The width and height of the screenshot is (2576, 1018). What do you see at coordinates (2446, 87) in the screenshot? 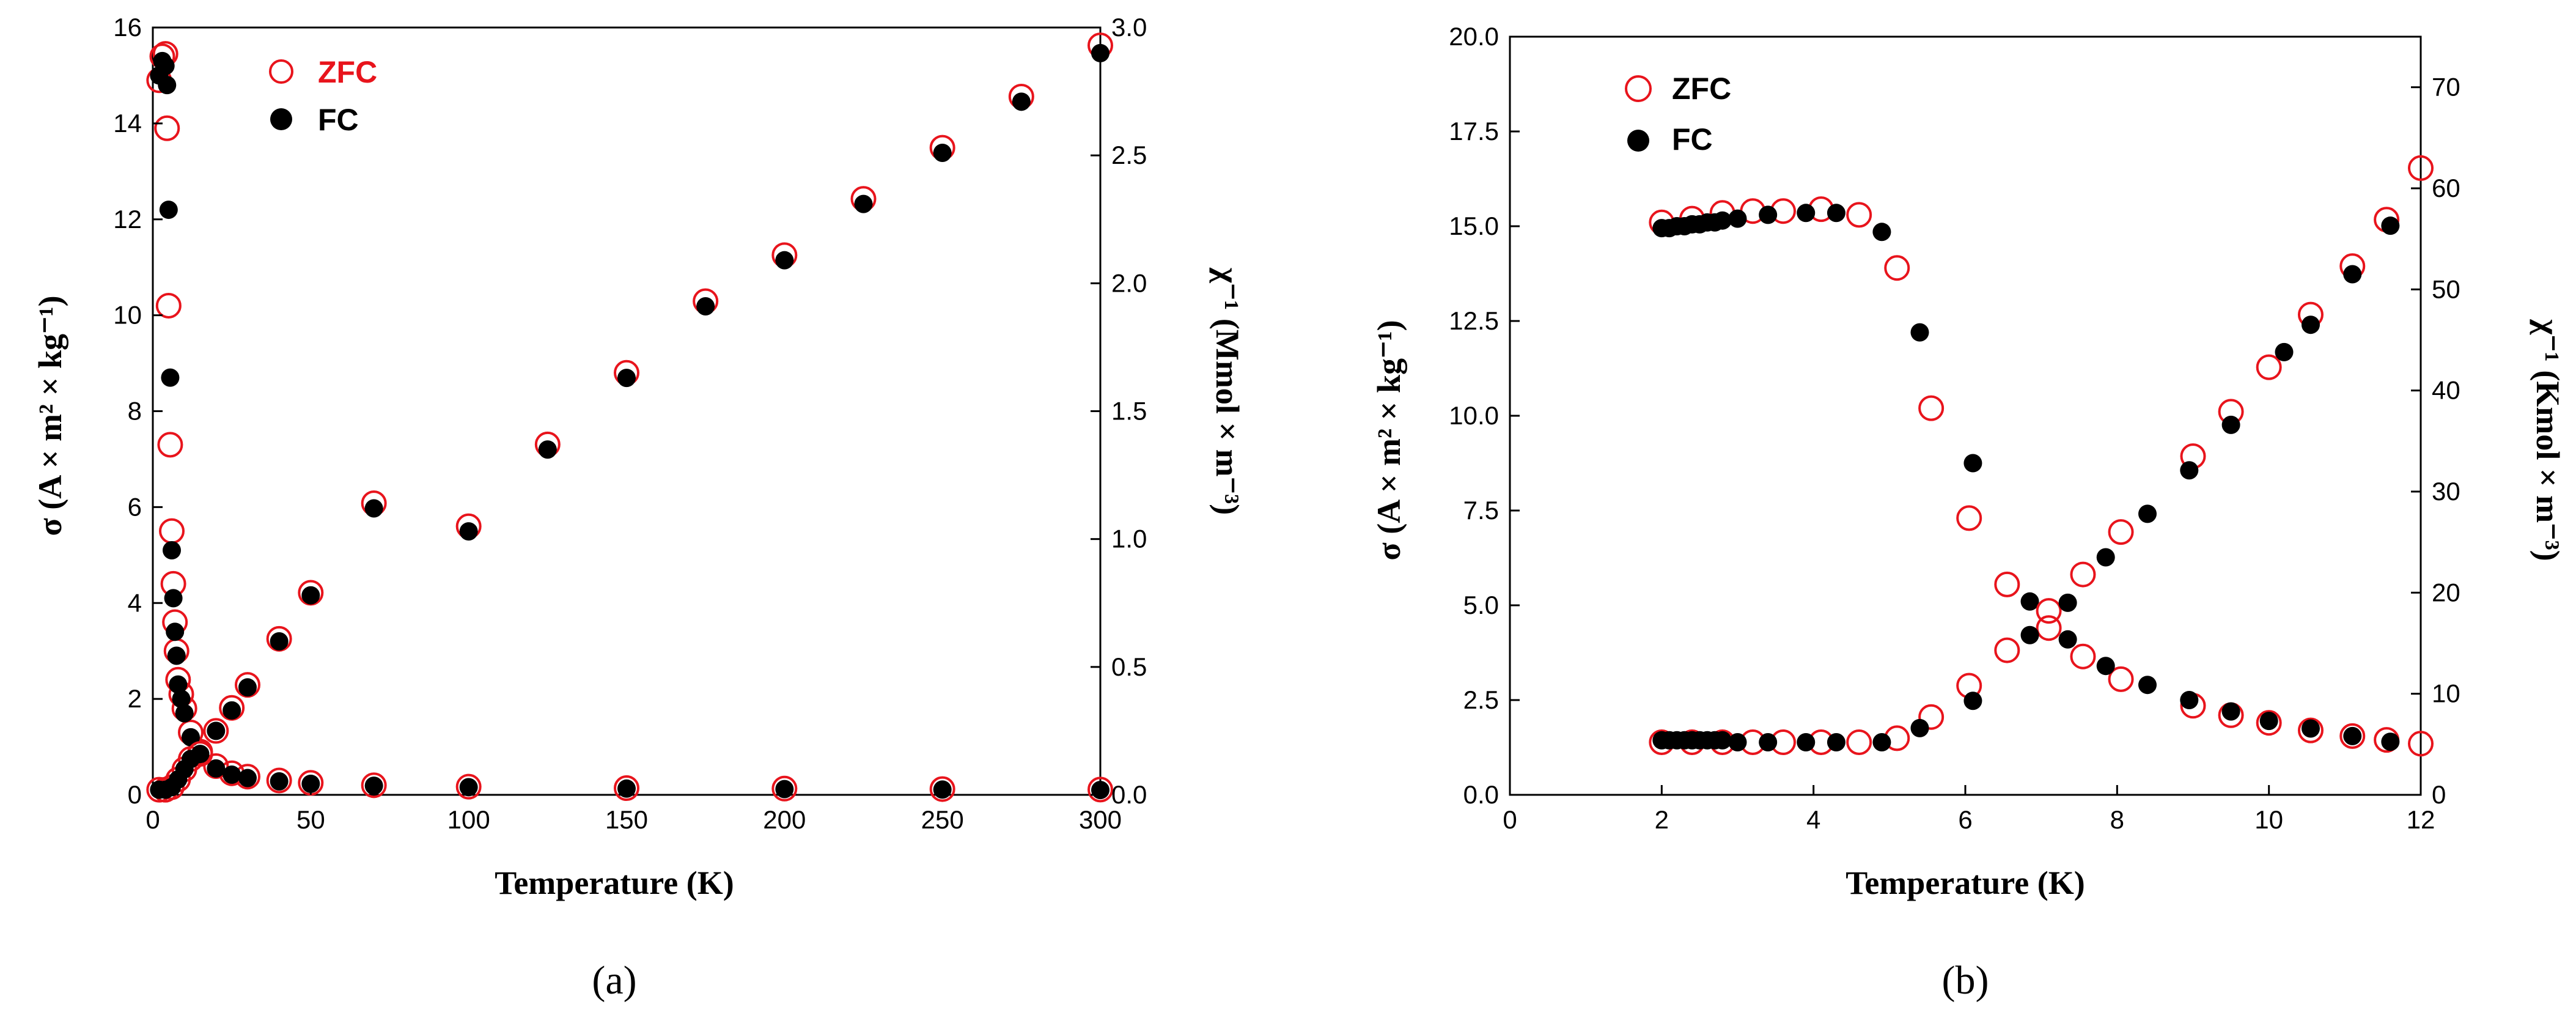
I see `y2-tick-label: 70` at bounding box center [2446, 87].